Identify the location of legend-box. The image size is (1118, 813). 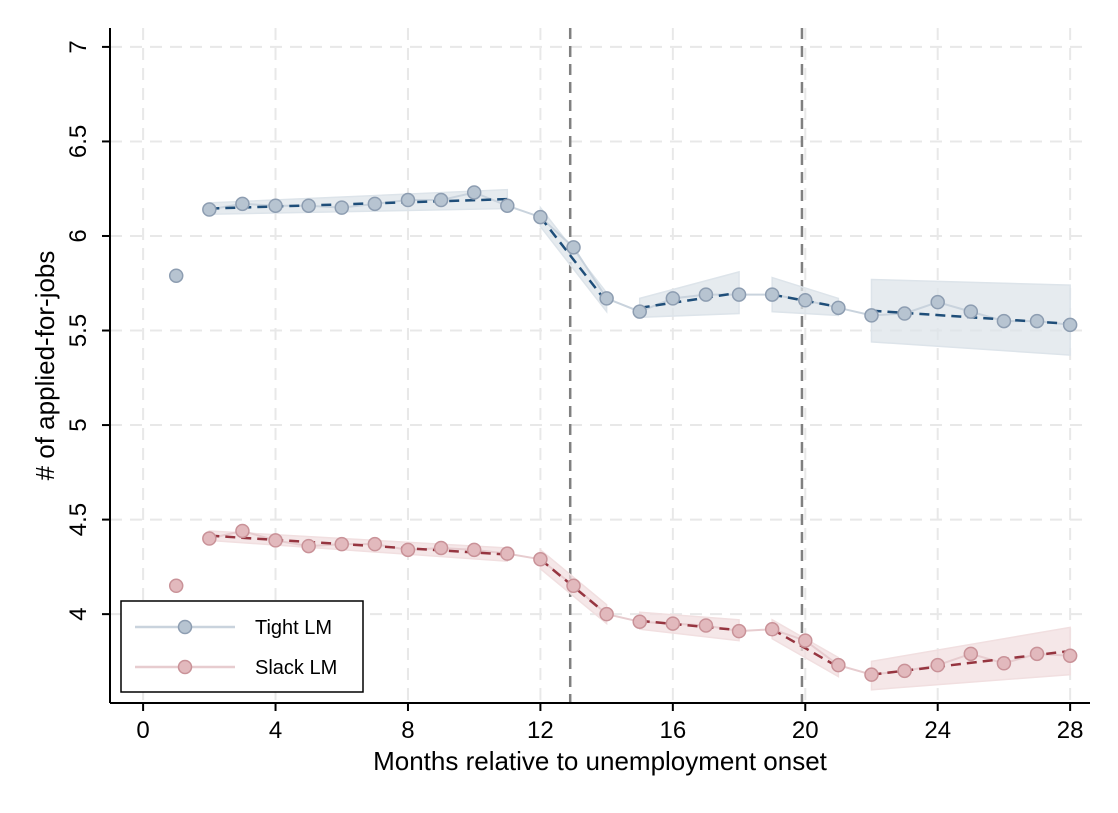
(242, 646).